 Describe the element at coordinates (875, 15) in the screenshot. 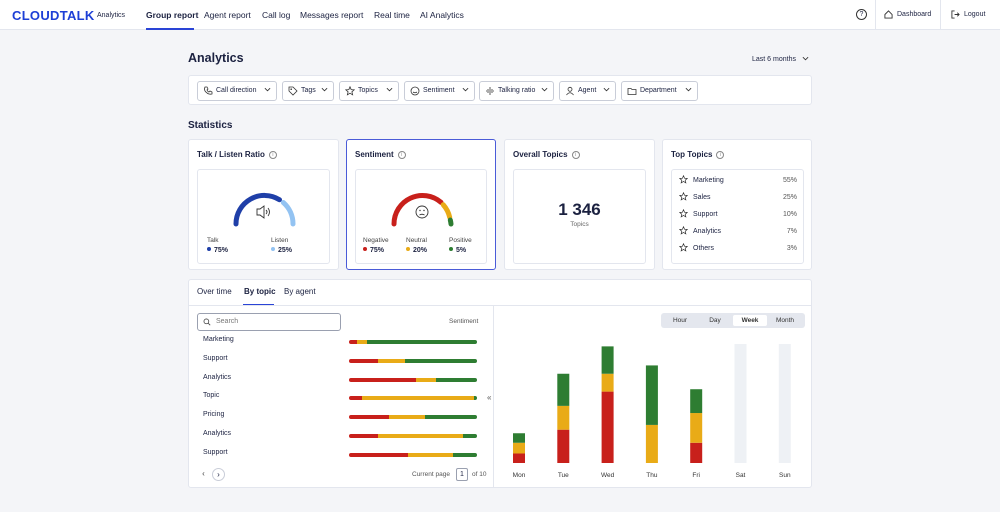

I see `divider` at that location.